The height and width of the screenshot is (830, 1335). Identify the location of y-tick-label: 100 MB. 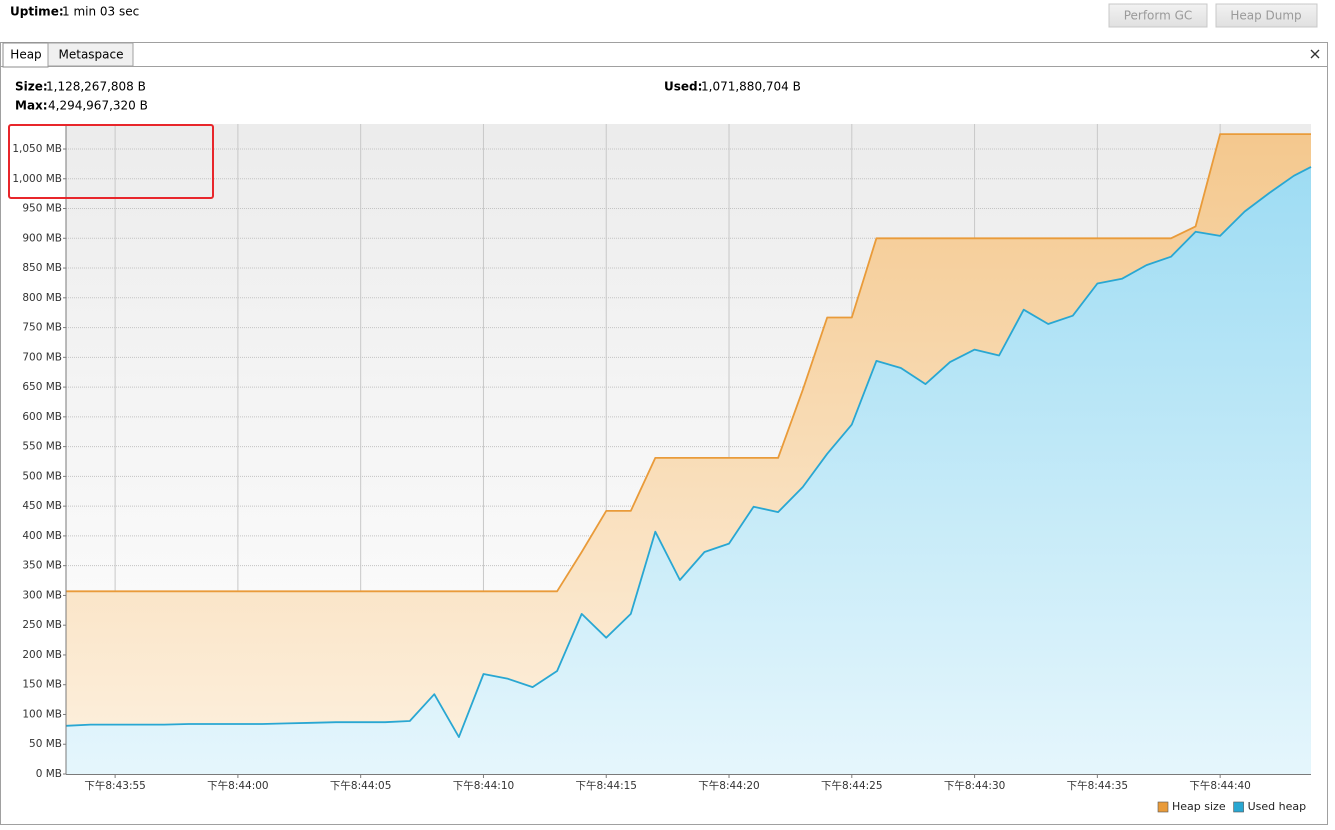
(42, 714).